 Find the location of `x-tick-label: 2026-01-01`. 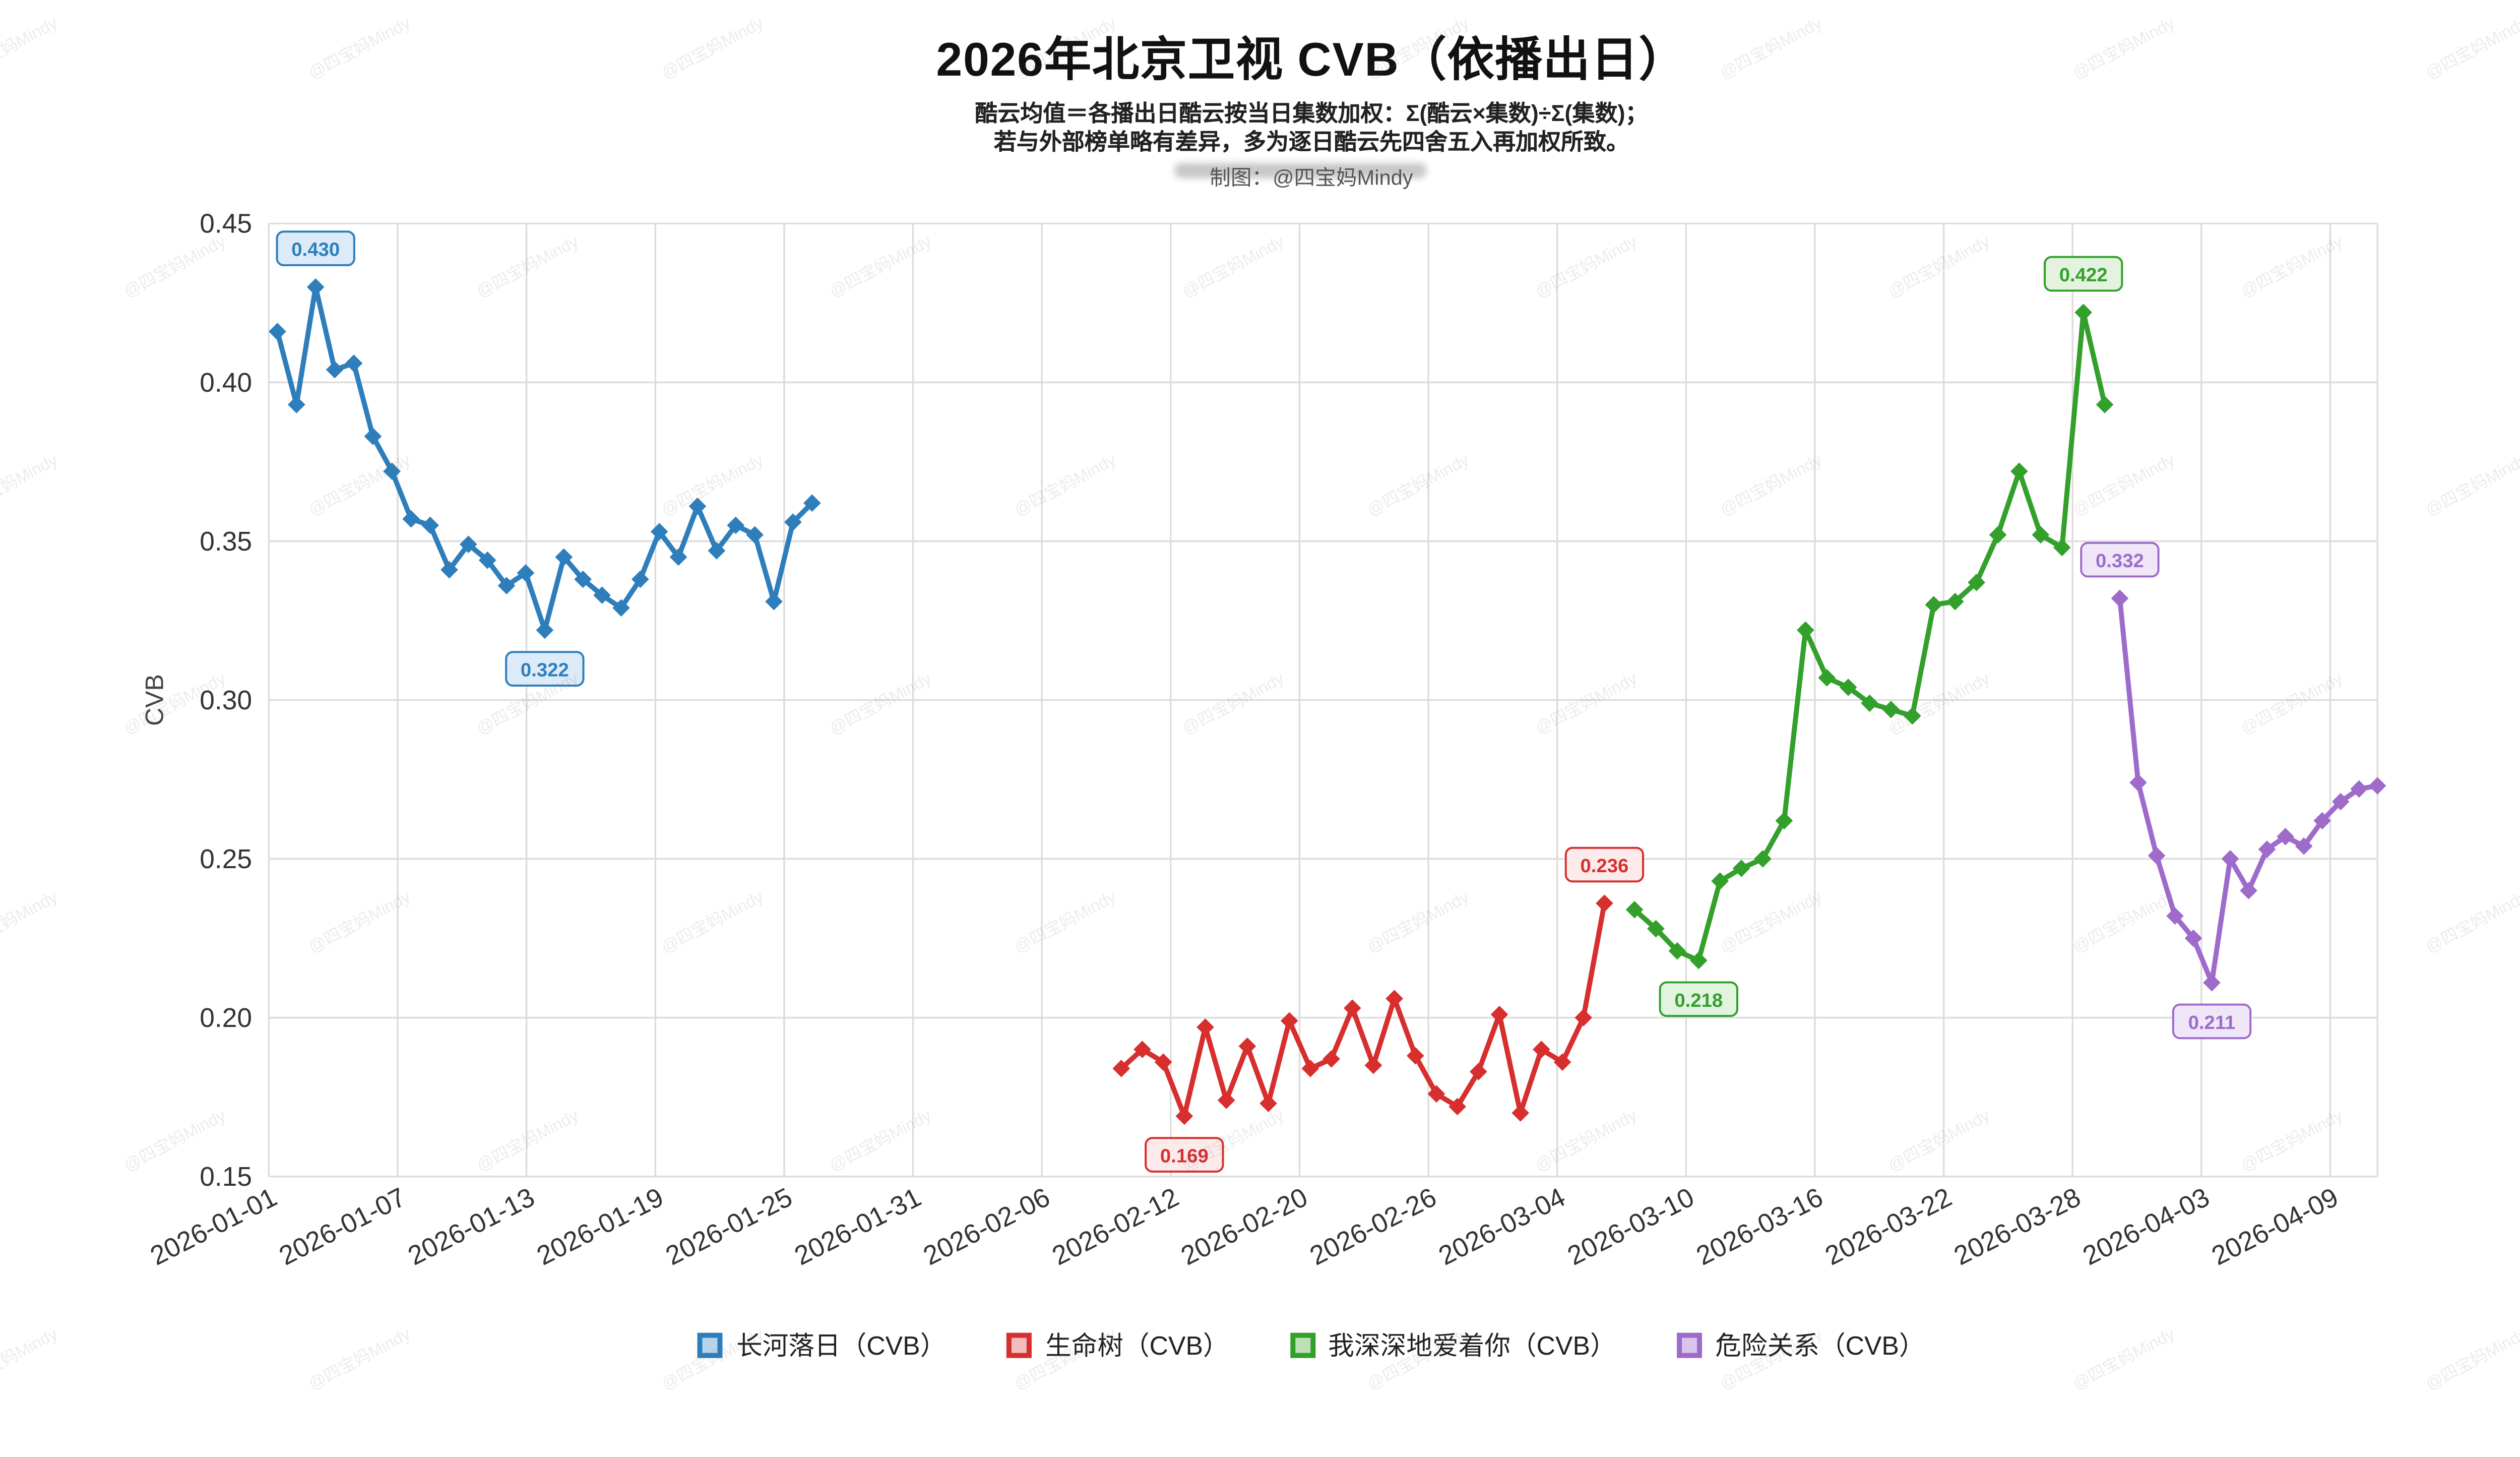

x-tick-label: 2026-01-01 is located at coordinates (214, 1226).